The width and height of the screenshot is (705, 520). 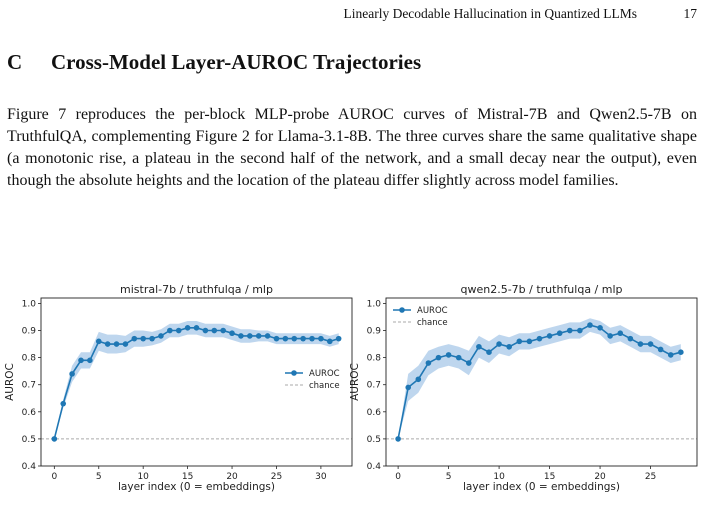 I want to click on section-number: C, so click(x=15, y=62).